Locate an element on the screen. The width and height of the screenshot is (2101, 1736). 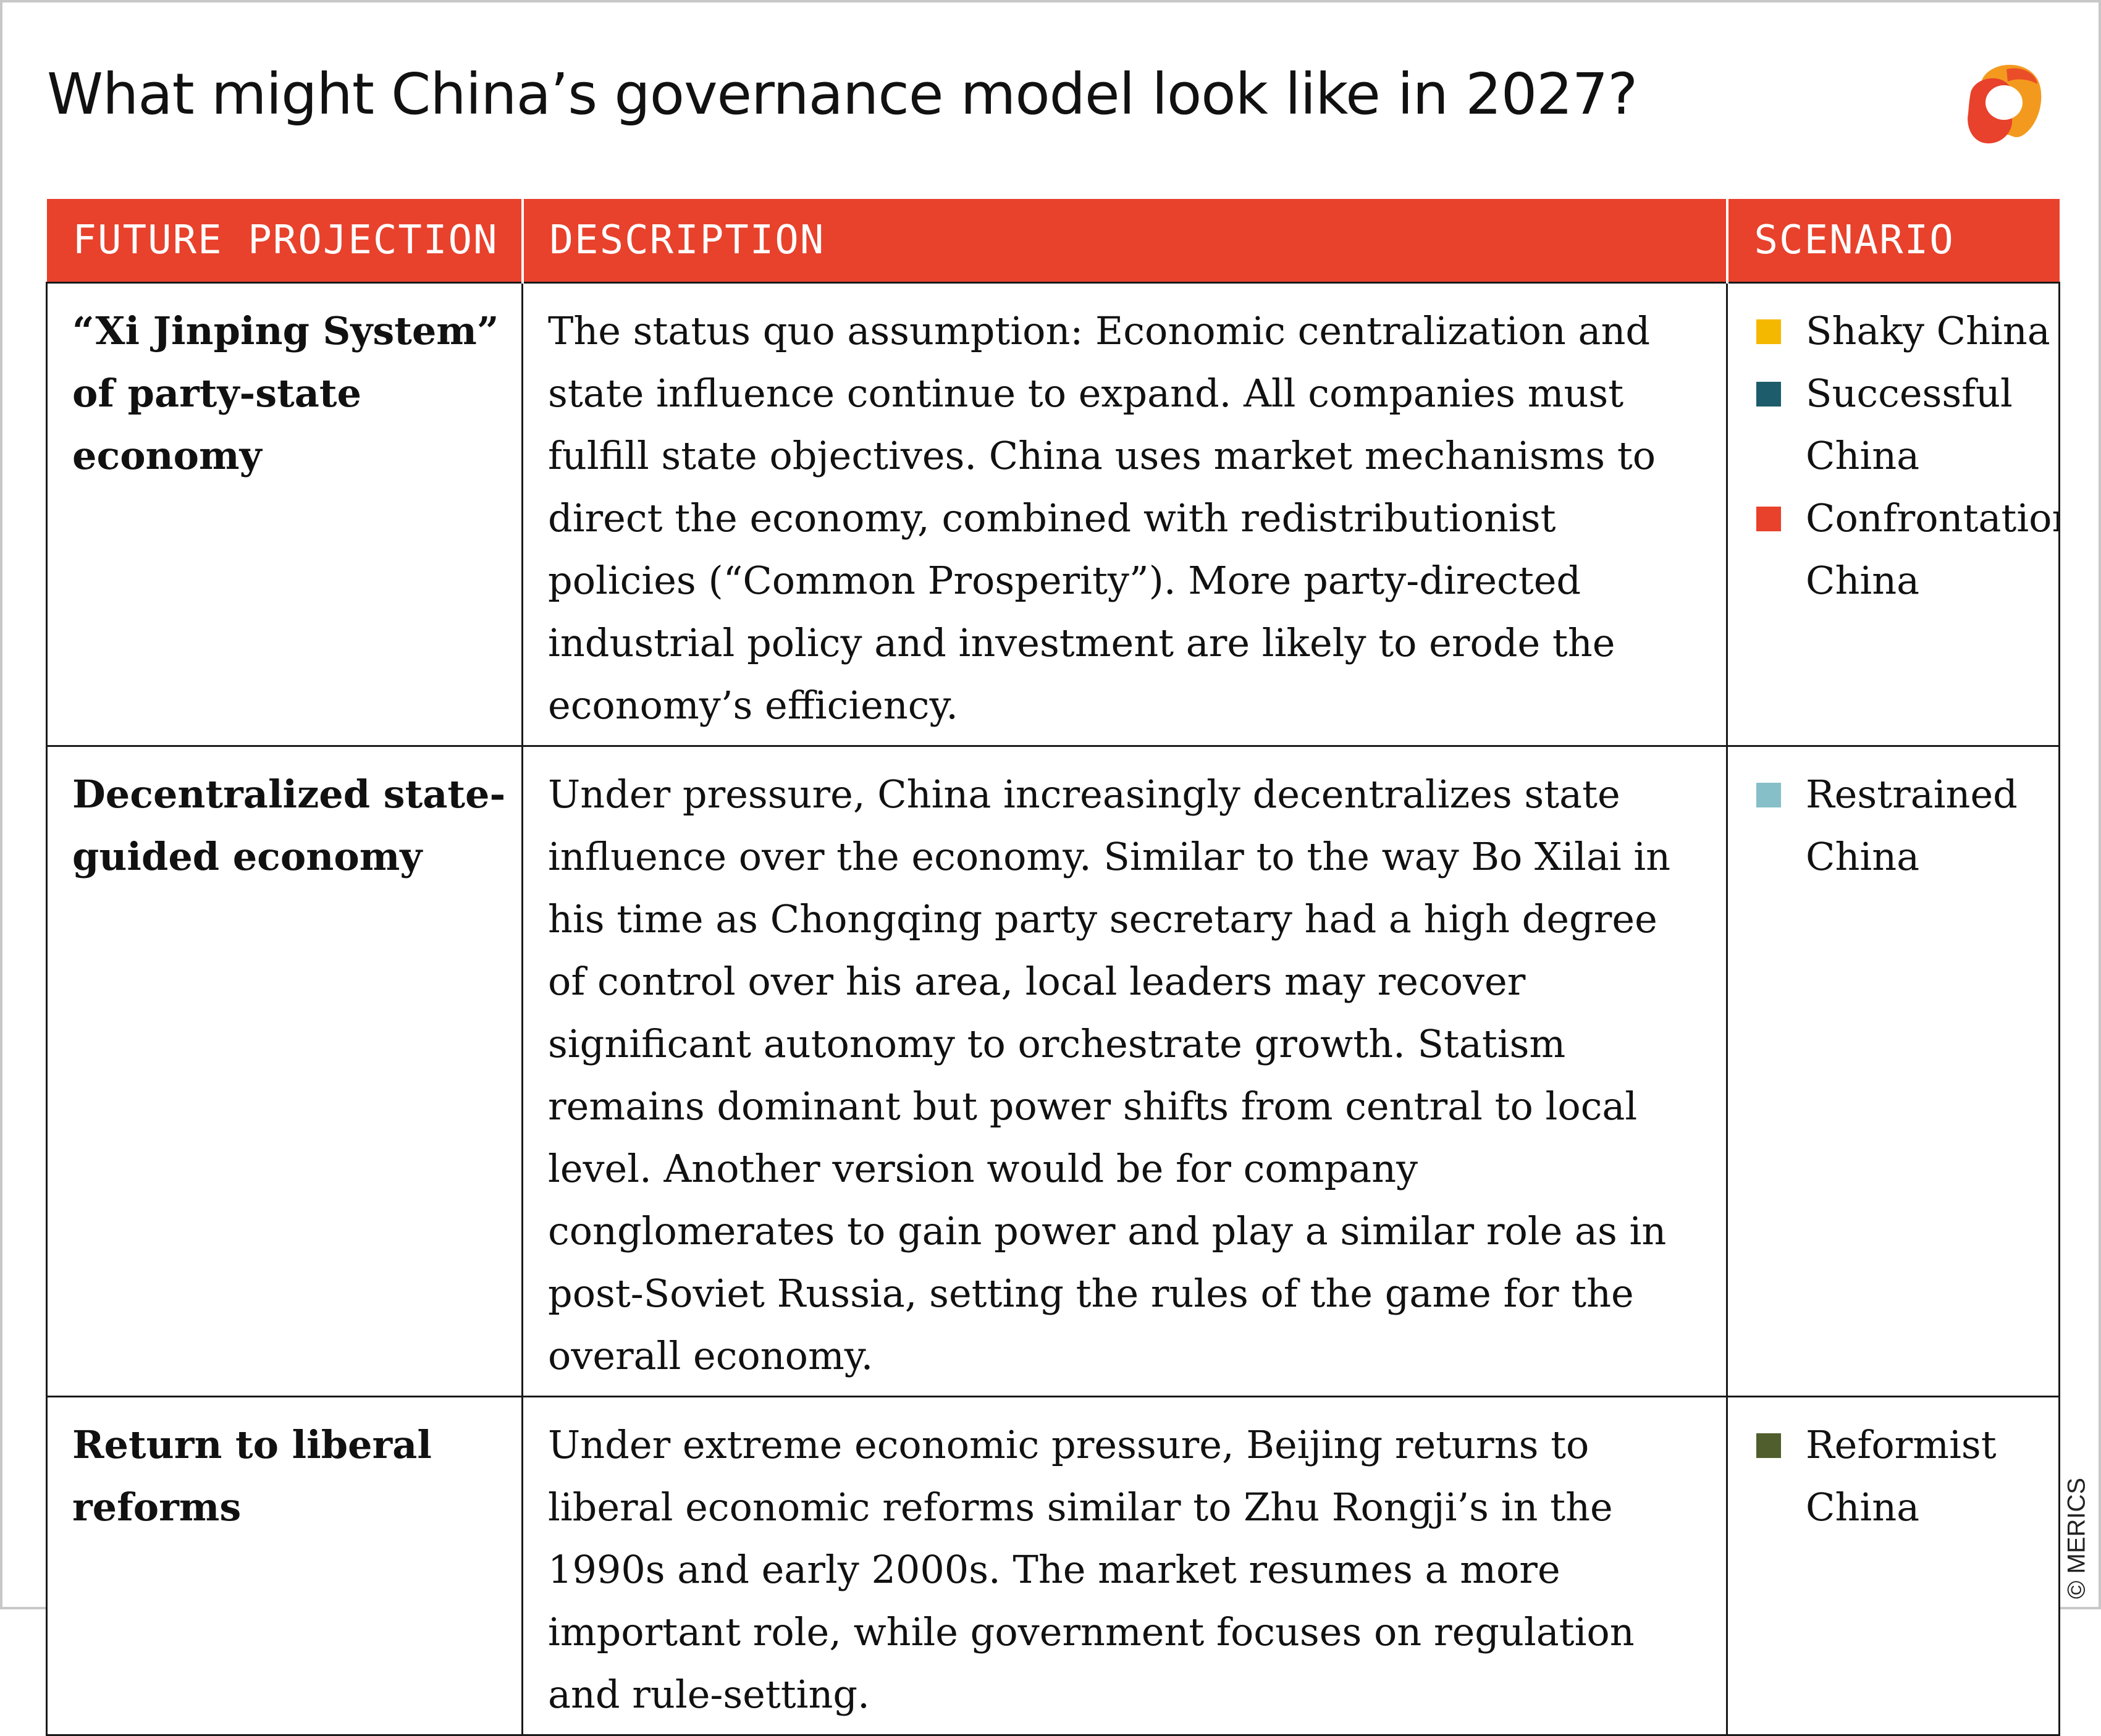
scenario-item: Shaky China is located at coordinates (1904, 331).